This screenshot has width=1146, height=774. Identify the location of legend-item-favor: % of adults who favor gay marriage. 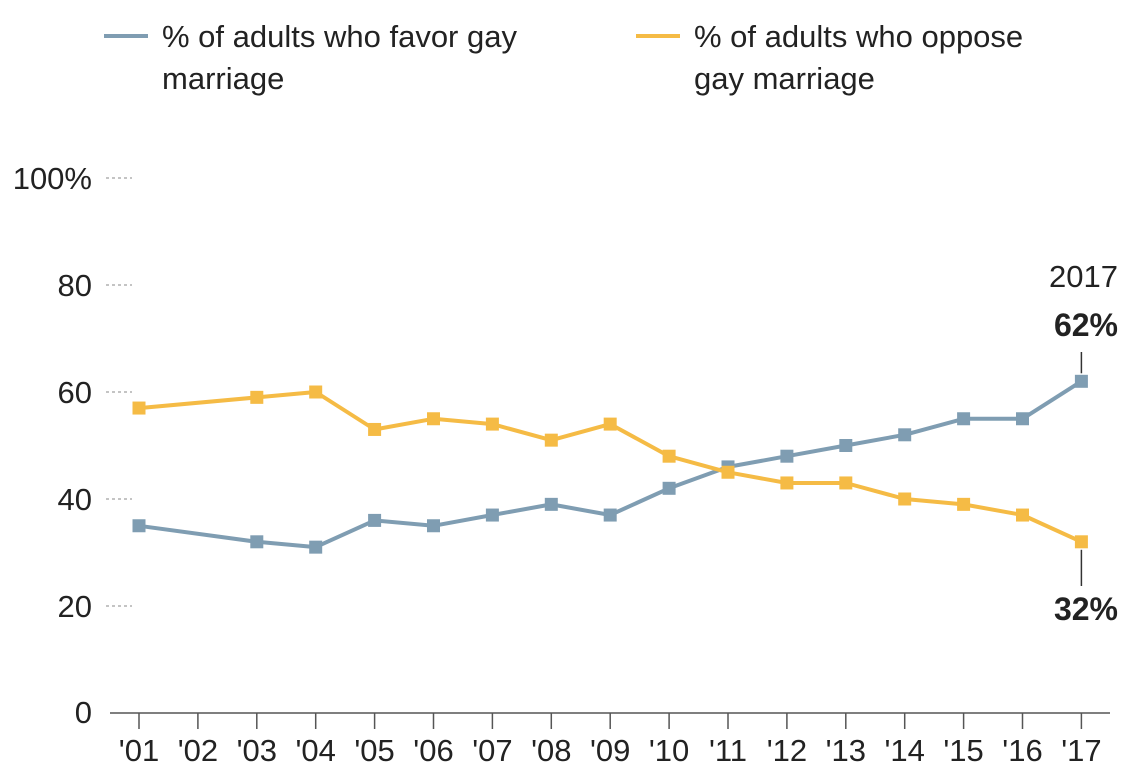
(323, 58).